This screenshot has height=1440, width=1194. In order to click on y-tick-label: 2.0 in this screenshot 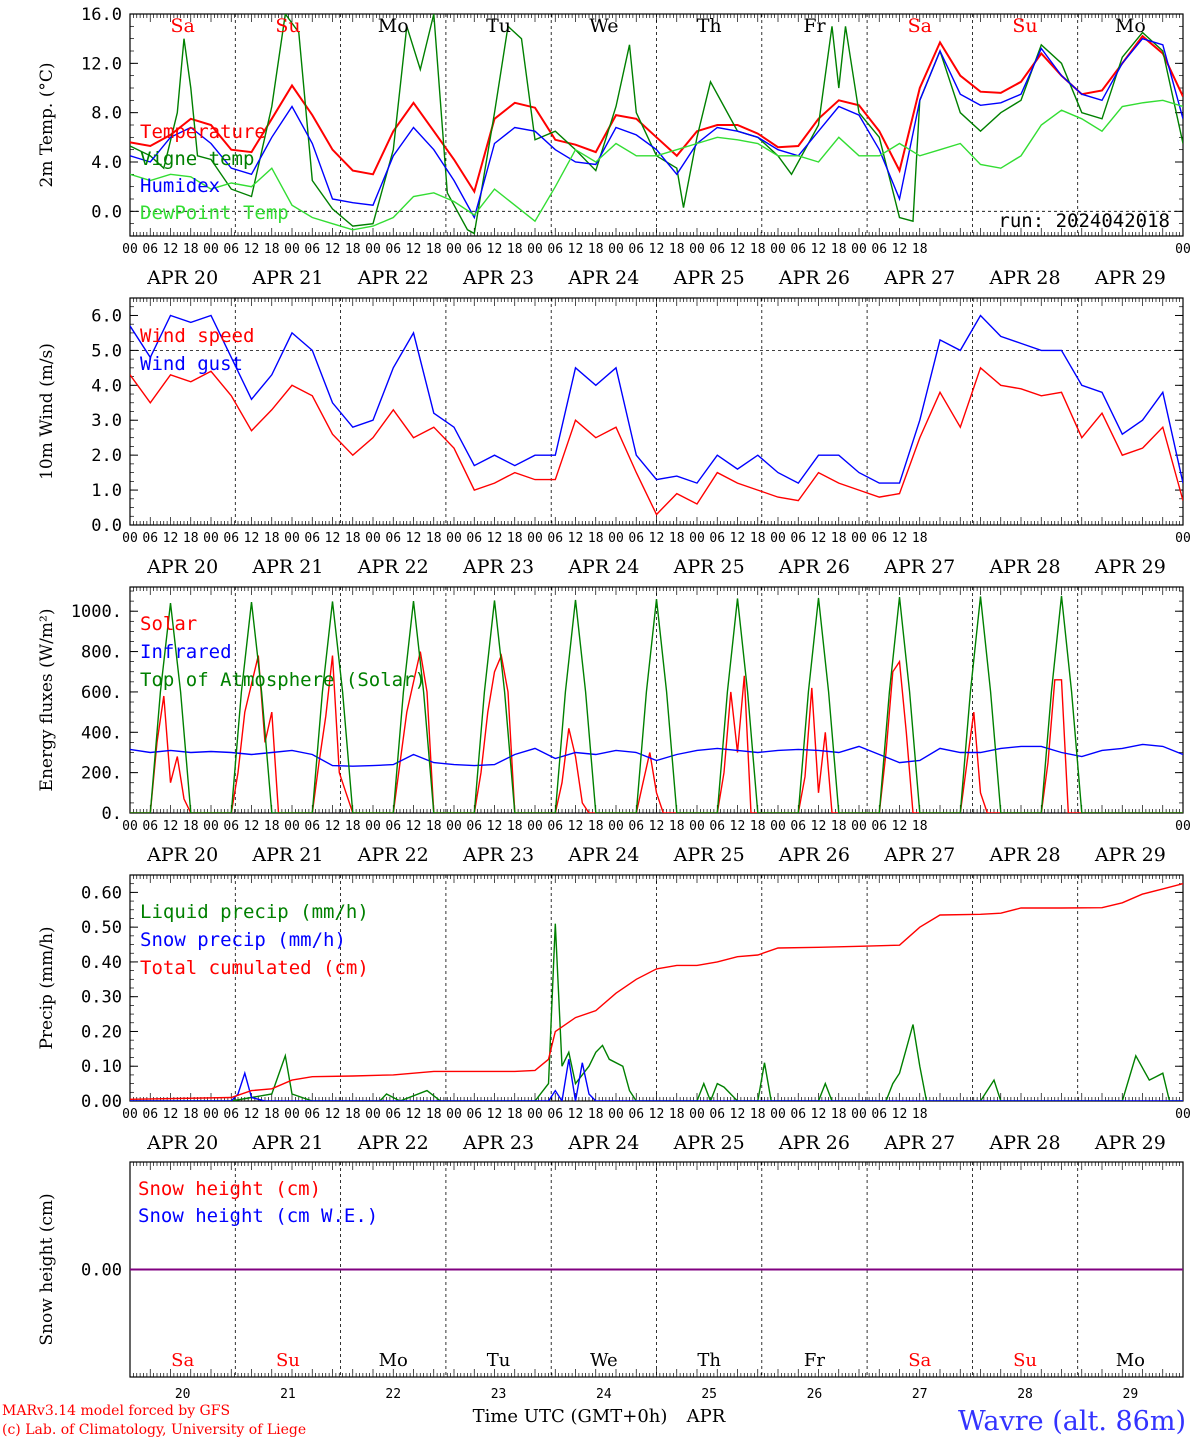, I will do `click(106, 456)`.